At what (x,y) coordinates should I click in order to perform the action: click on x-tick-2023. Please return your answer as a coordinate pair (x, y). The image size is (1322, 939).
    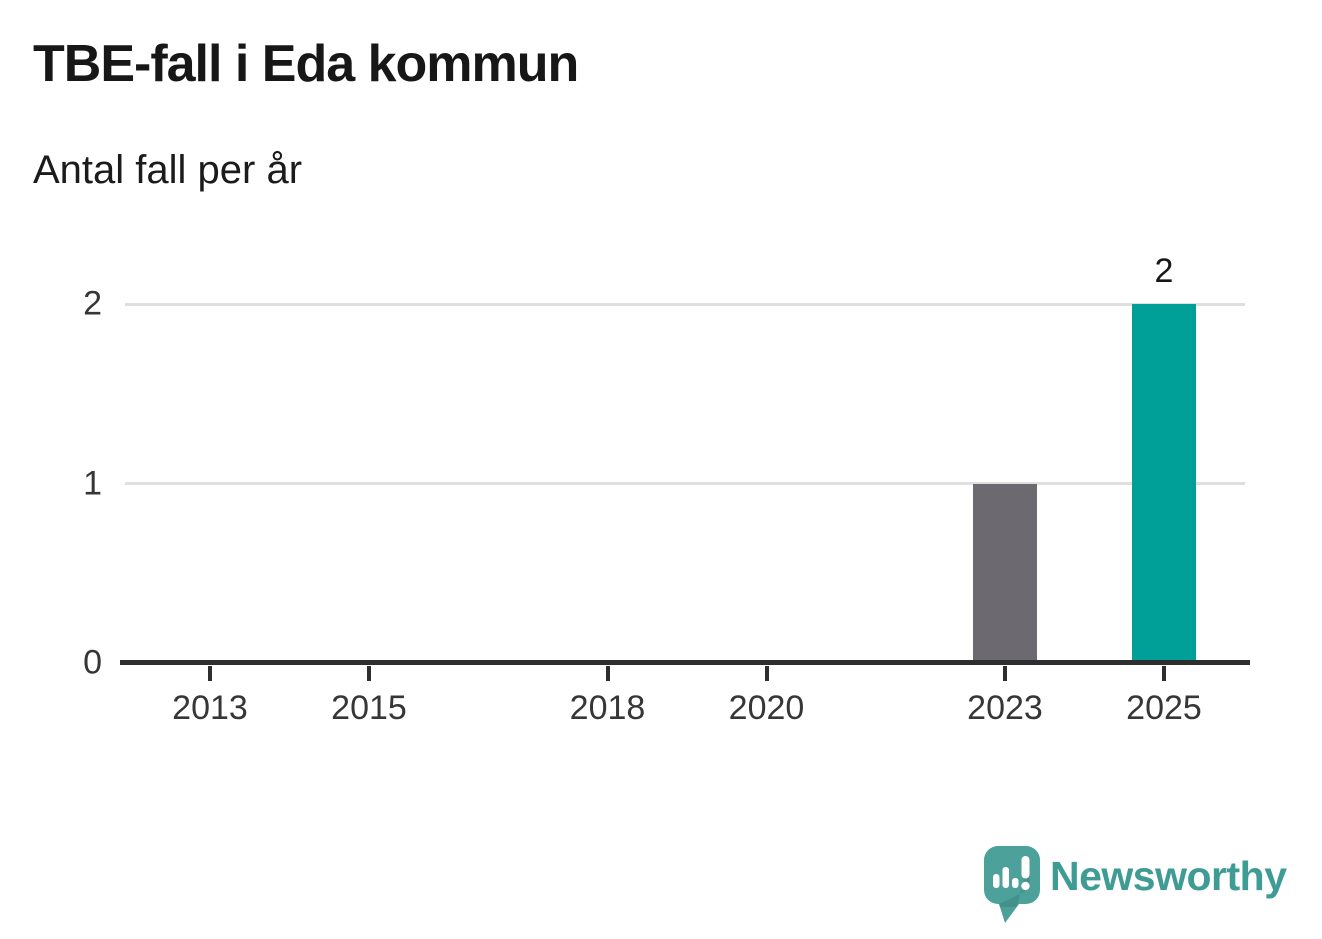
    Looking at the image, I should click on (1005, 673).